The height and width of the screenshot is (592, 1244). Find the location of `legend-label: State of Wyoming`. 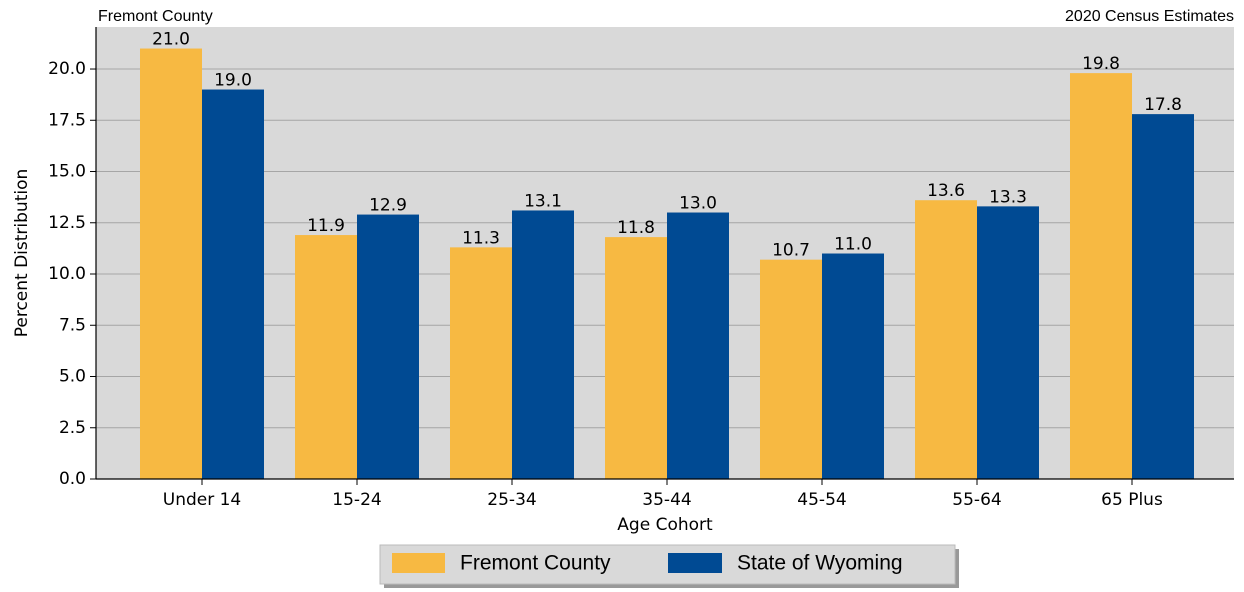

legend-label: State of Wyoming is located at coordinates (820, 563).